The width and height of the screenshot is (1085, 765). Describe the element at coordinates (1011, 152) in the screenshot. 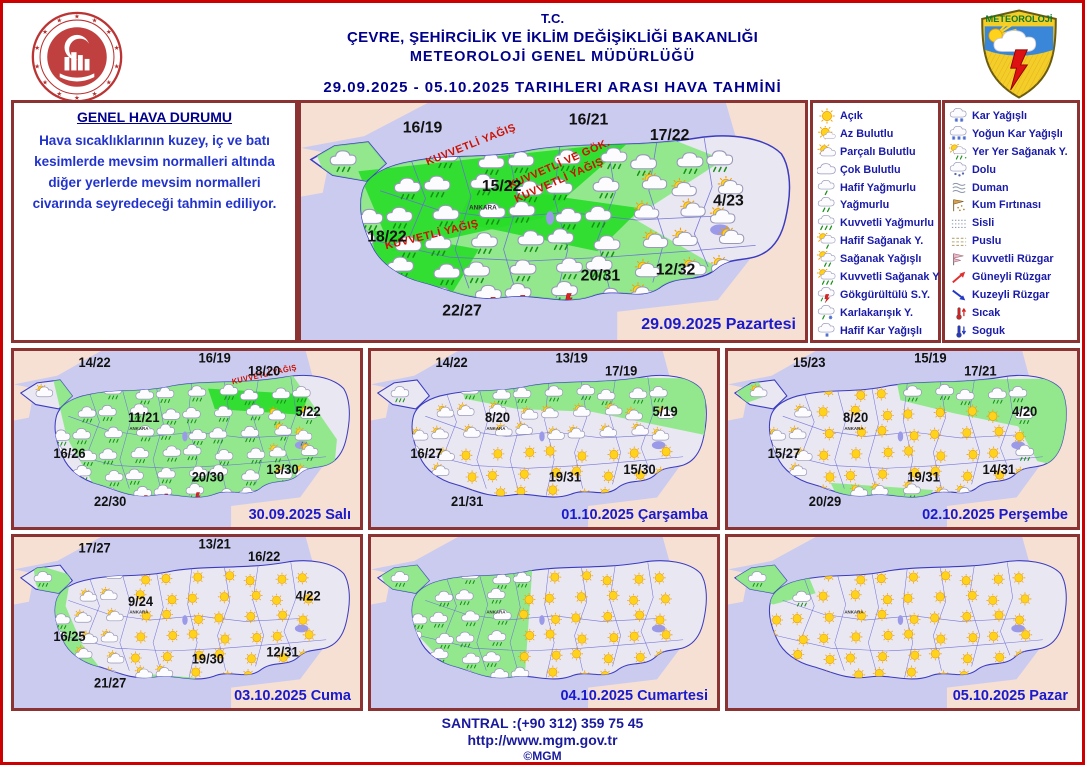

I see `legend-item: Yer Yer Sağanak Y.` at that location.